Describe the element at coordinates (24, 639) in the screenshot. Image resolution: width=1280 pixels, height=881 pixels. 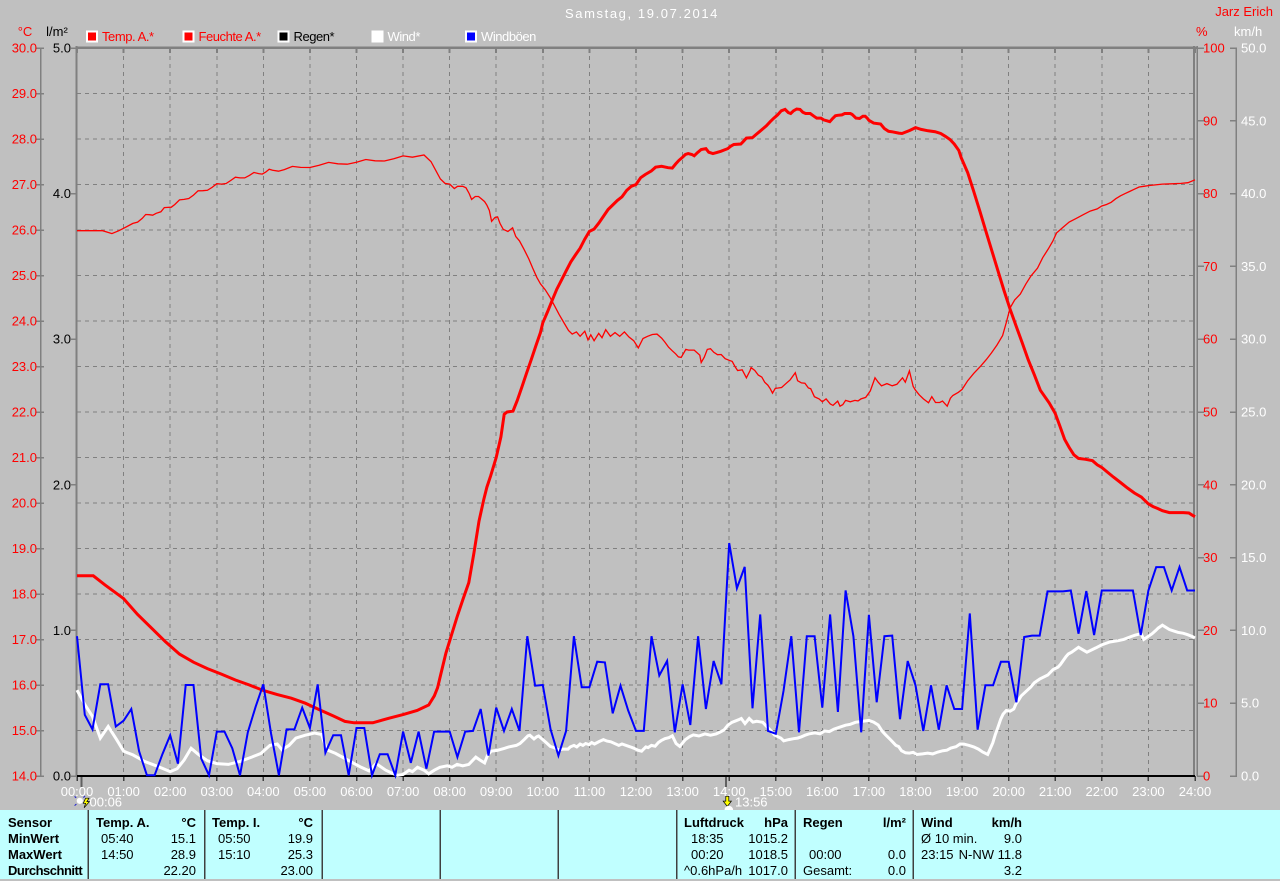
I see `svg-text: 17.0` at that location.